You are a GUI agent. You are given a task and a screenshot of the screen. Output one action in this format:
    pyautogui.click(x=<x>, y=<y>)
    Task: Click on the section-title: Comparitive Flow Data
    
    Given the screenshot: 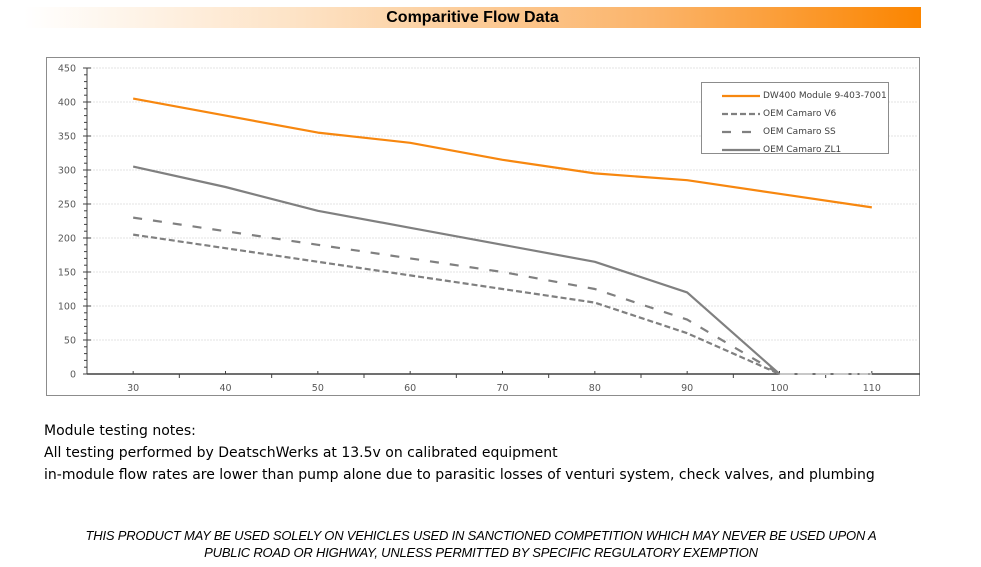 What is the action you would take?
    pyautogui.click(x=472, y=17)
    